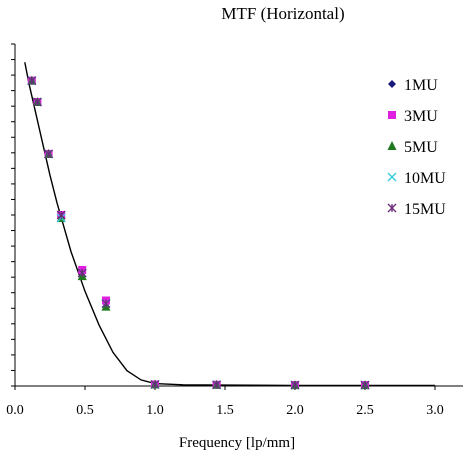 Image resolution: width=474 pixels, height=474 pixels. Describe the element at coordinates (421, 116) in the screenshot. I see `legend-label: 3MU` at that location.